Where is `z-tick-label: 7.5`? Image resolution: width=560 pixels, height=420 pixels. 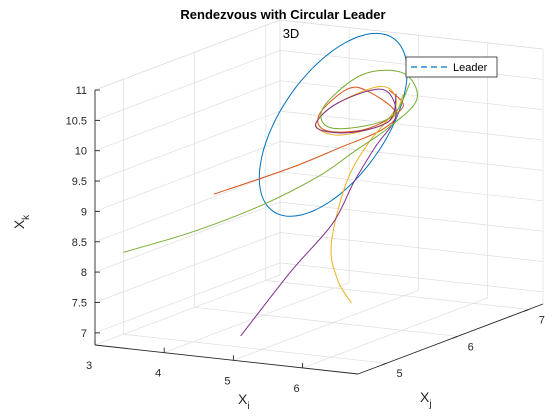 z-tick-label: 7.5 is located at coordinates (79, 304).